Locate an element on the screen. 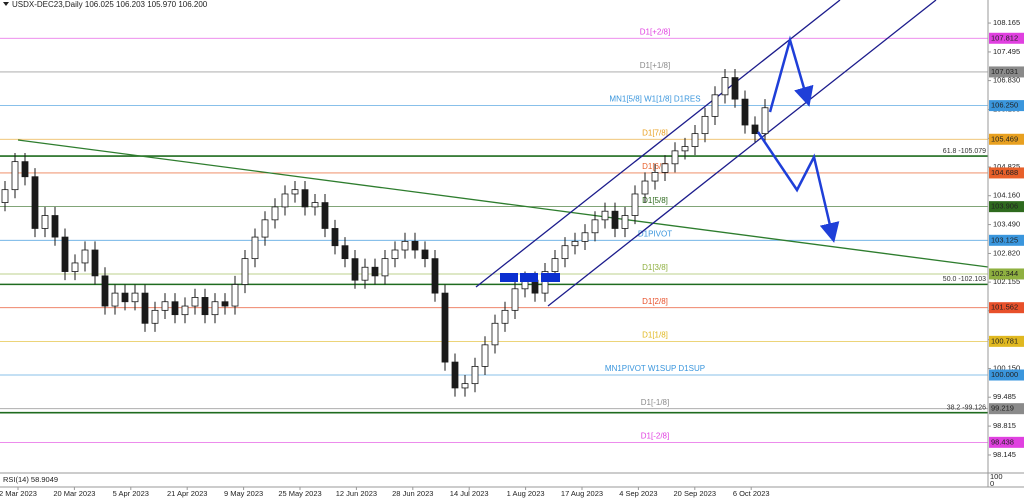 The width and height of the screenshot is (1024, 499). indicator-label: RSI(14) 58.9049 is located at coordinates (30, 479).